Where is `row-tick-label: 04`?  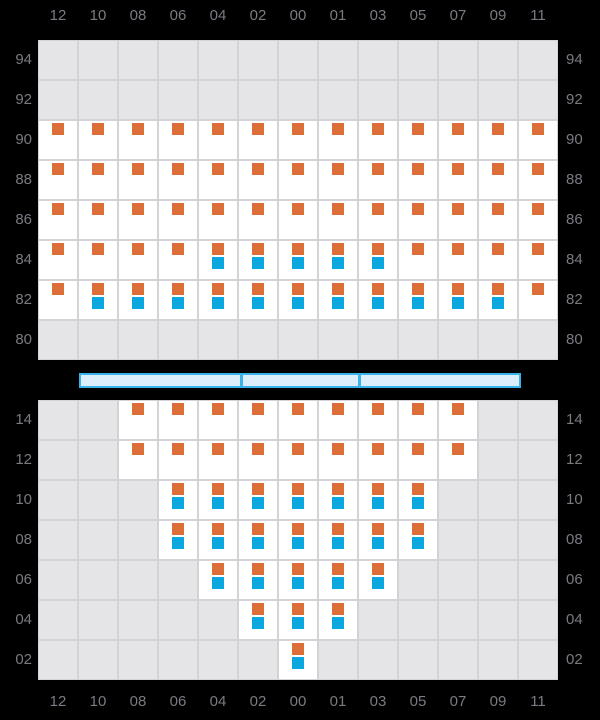
row-tick-label: 04 is located at coordinates (23, 619).